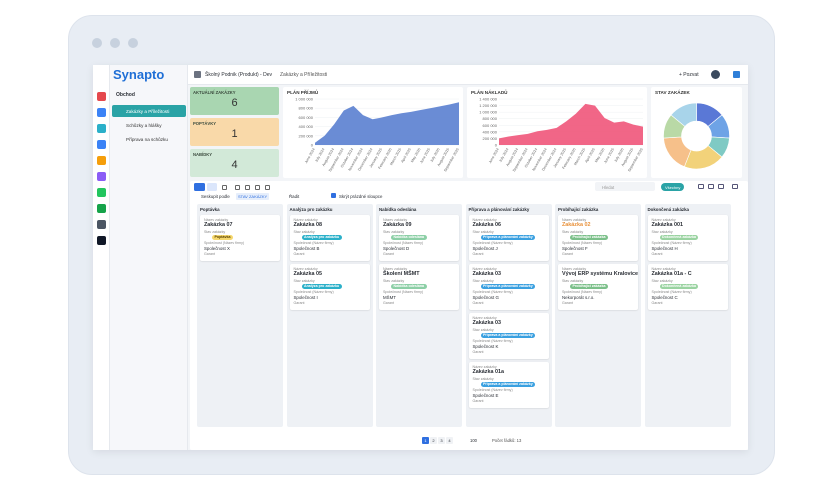 The image size is (840, 500). I want to click on page-button: 1, so click(425, 440).